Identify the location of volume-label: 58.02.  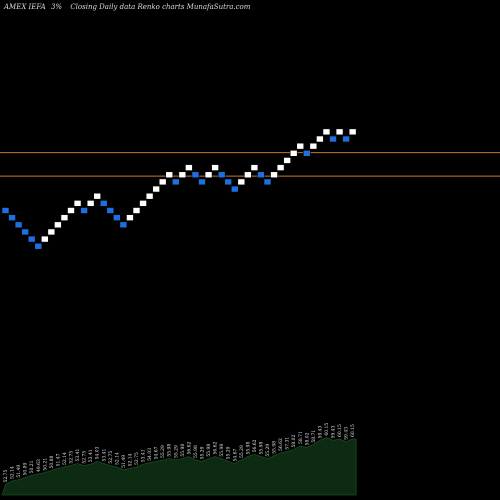
(294, 440).